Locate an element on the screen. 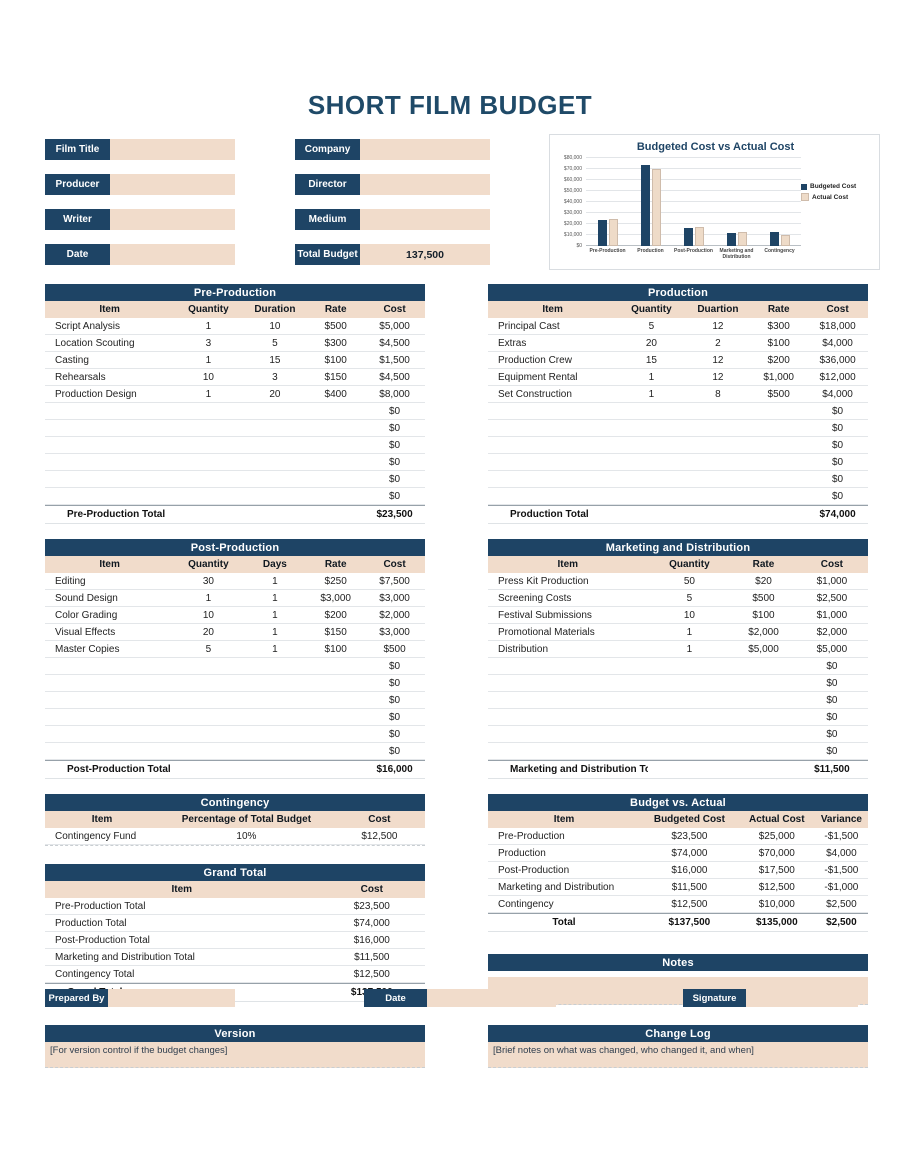 The height and width of the screenshot is (1165, 900). cell: Contingency Fund is located at coordinates (96, 836).